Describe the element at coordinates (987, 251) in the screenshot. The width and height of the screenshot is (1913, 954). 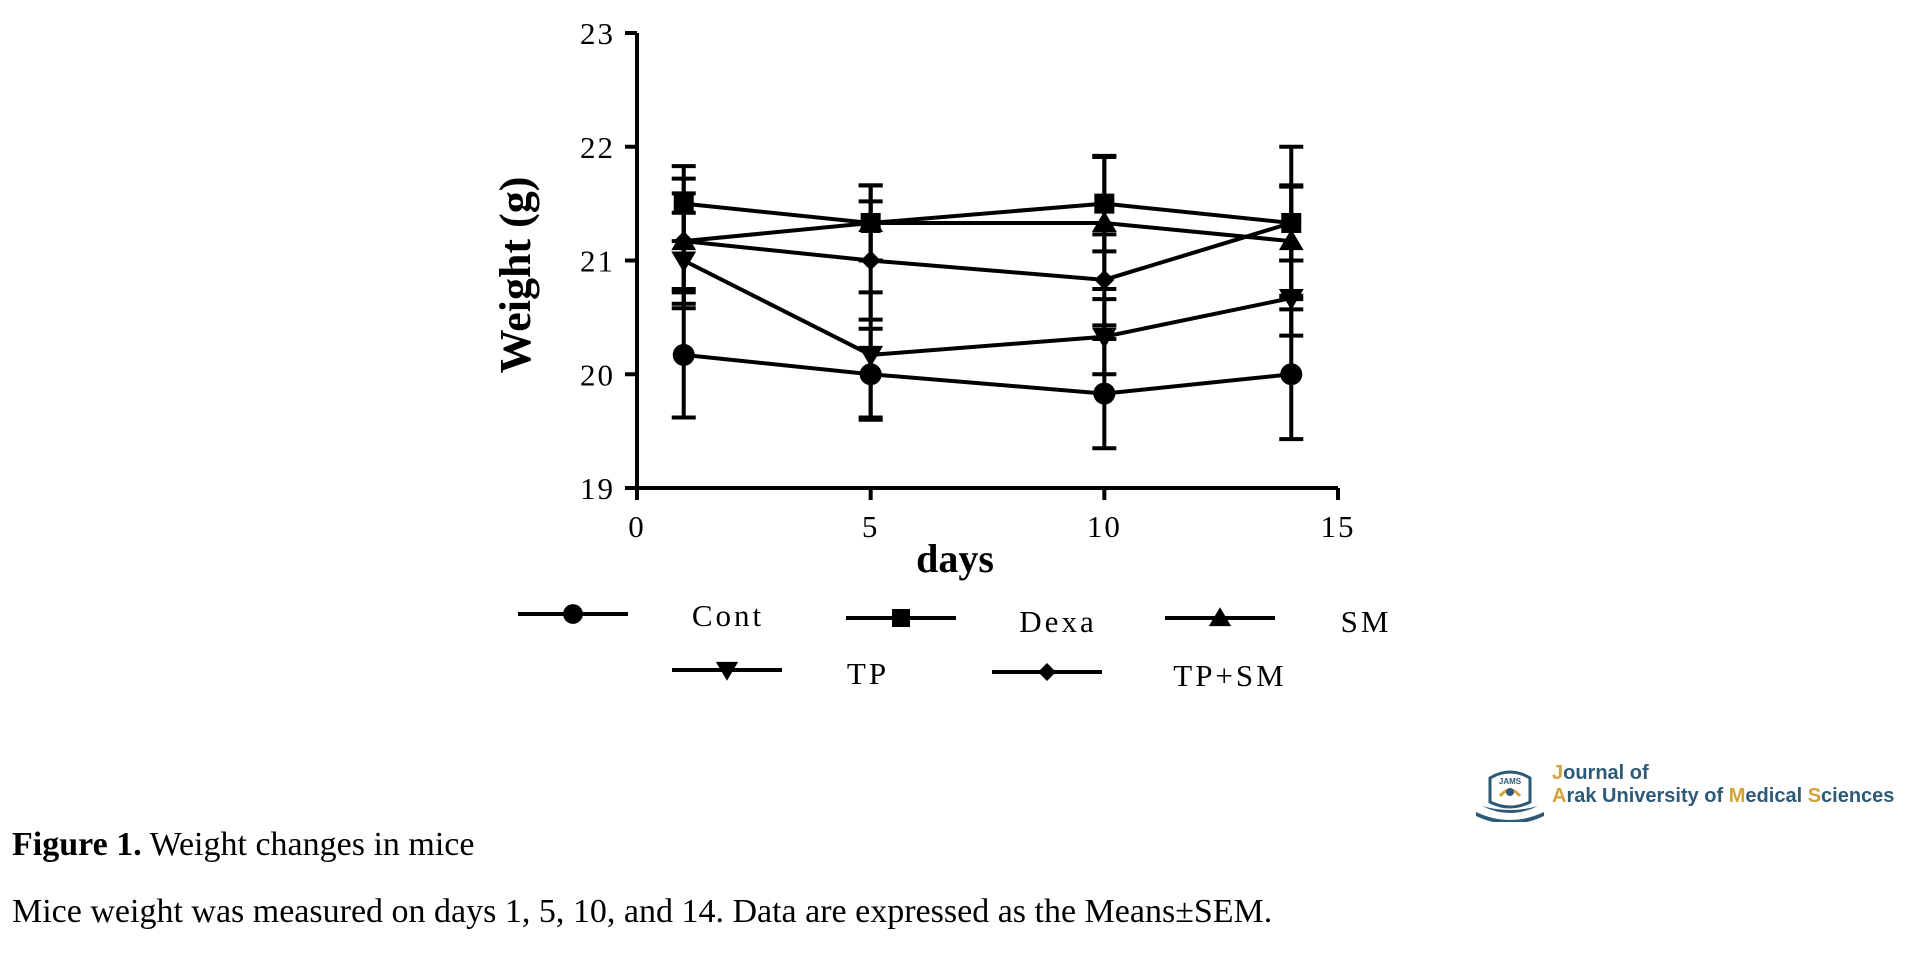
I see `series-line-tp-sm` at that location.